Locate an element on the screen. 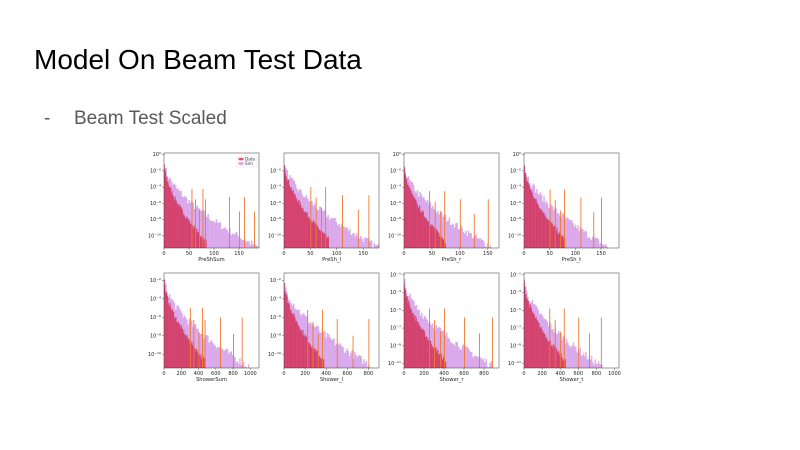 The height and width of the screenshot is (450, 800). legend-swatch-sim is located at coordinates (241, 163).